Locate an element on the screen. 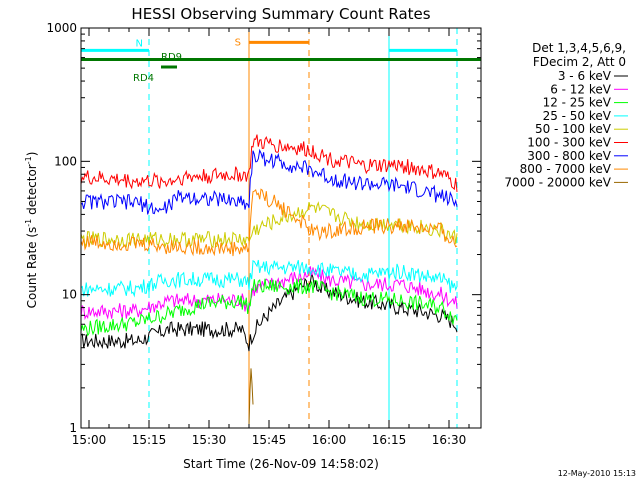  x-tick-label-1: 15:15 is located at coordinates (149, 440).